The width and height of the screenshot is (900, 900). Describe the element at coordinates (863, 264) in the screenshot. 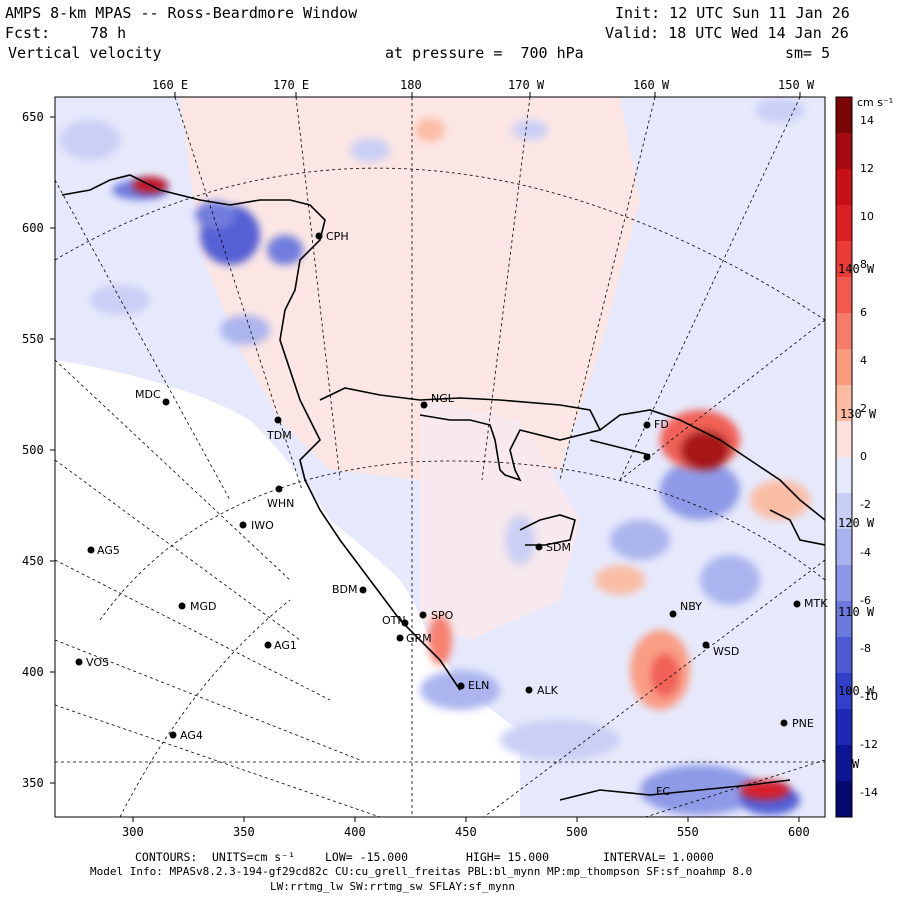

I see `colorbar-label: 8` at that location.